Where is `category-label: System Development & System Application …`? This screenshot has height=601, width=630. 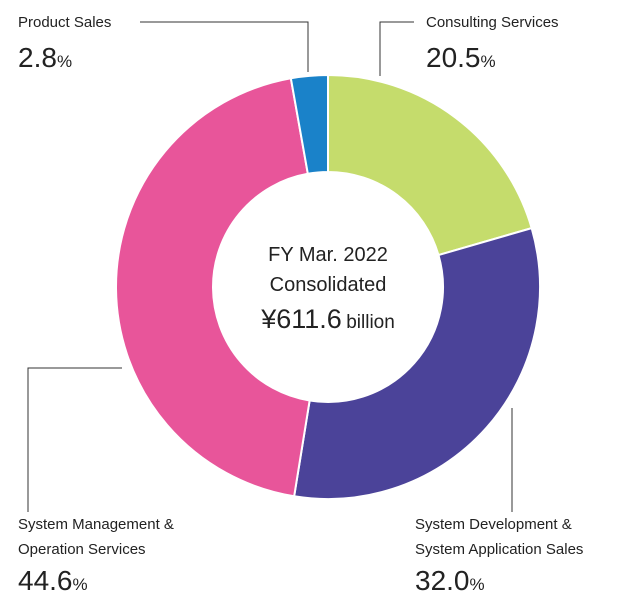
category-label: System Development & System Application … is located at coordinates (499, 537).